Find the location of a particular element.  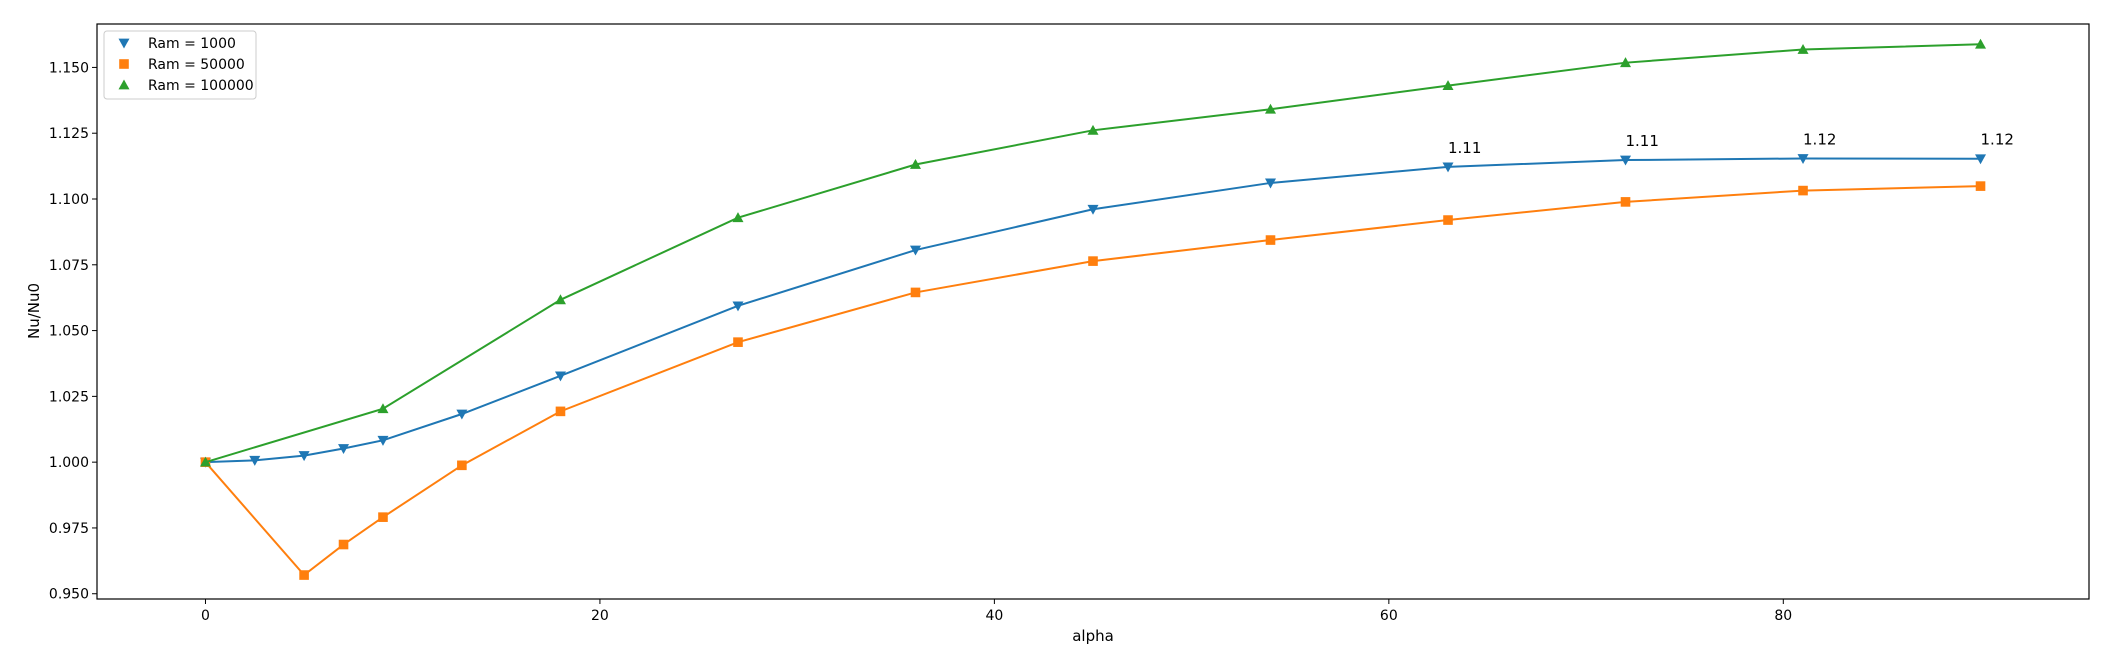

y-tick-label: 1.100 is located at coordinates (69, 200).